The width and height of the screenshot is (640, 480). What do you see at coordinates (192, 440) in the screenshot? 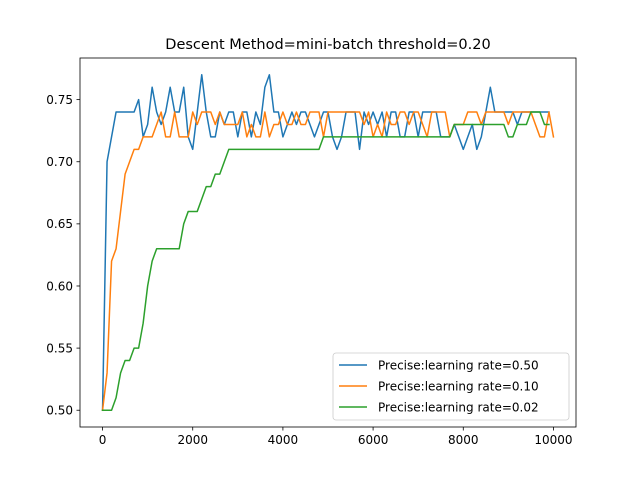
I see `x-tick-label: 2000` at bounding box center [192, 440].